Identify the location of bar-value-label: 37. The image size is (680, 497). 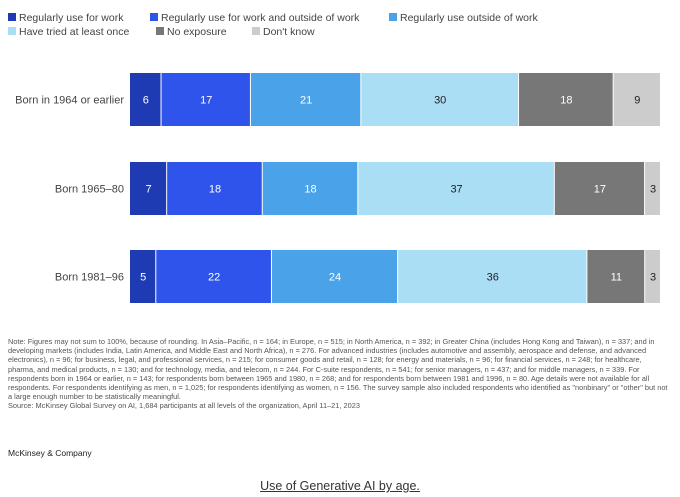
(456, 190).